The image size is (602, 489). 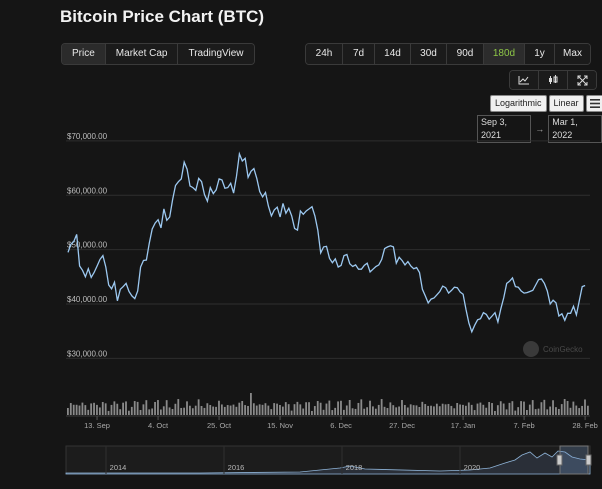 What do you see at coordinates (402, 425) in the screenshot?
I see `x-tick-label: 27. Dec` at bounding box center [402, 425].